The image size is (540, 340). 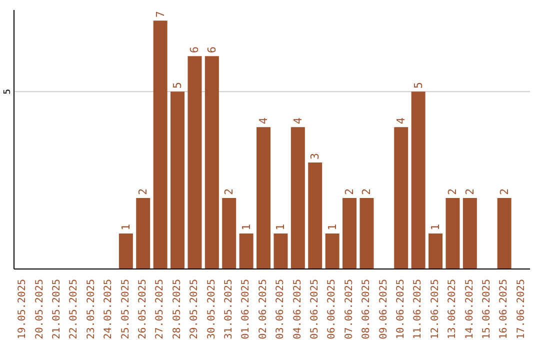 I want to click on x-tick-label: 23.05.2025, so click(x=91, y=309).